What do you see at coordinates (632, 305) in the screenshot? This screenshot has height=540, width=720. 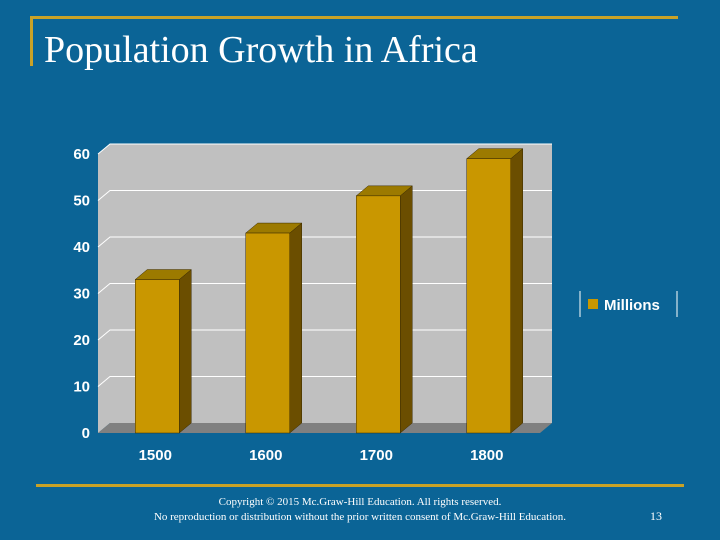 I see `legend-label: Millions` at bounding box center [632, 305].